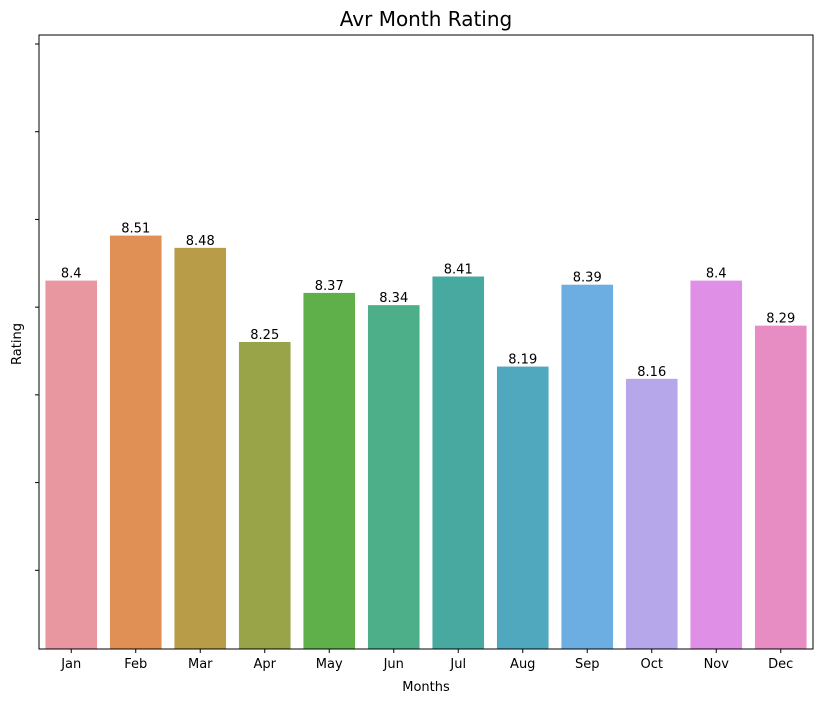 Image resolution: width=824 pixels, height=703 pixels. I want to click on bar-jul, so click(458, 462).